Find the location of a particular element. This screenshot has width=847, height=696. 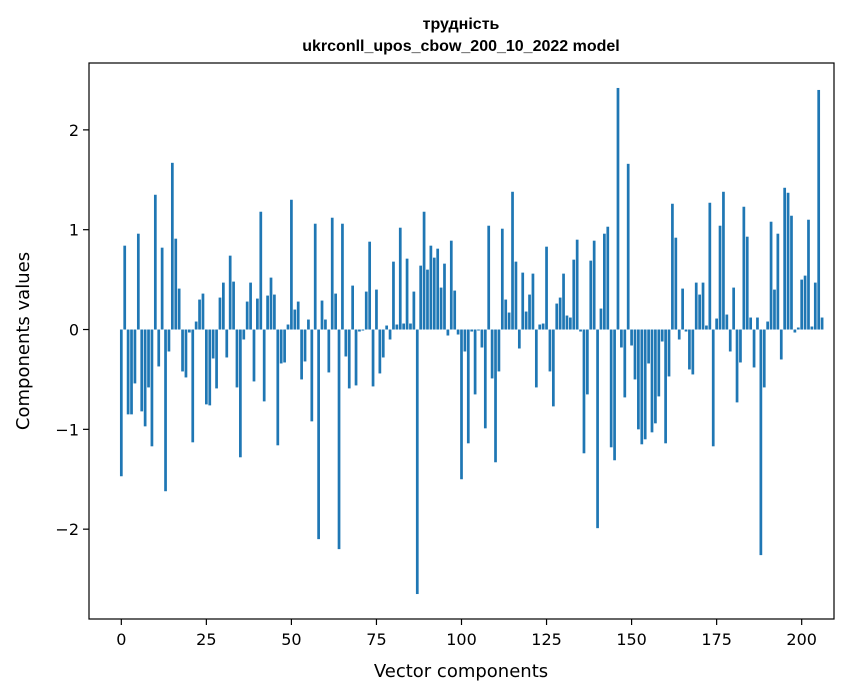

y-tick-label: 2 is located at coordinates (74, 130).